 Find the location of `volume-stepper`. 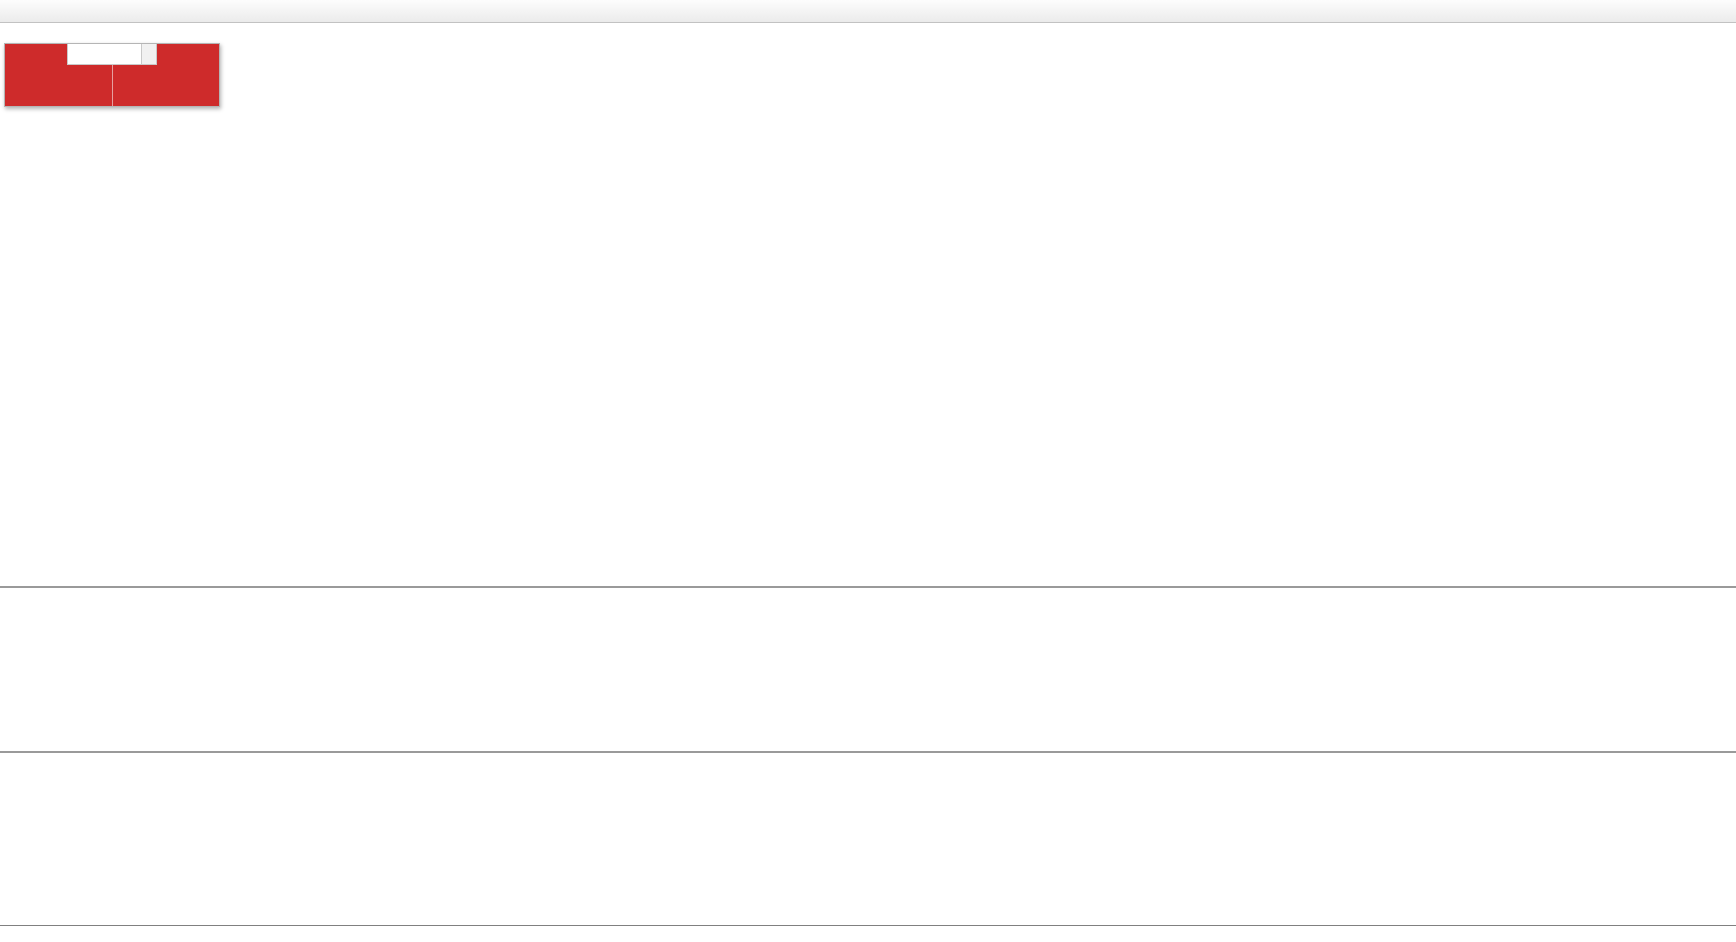

volume-stepper is located at coordinates (148, 54).